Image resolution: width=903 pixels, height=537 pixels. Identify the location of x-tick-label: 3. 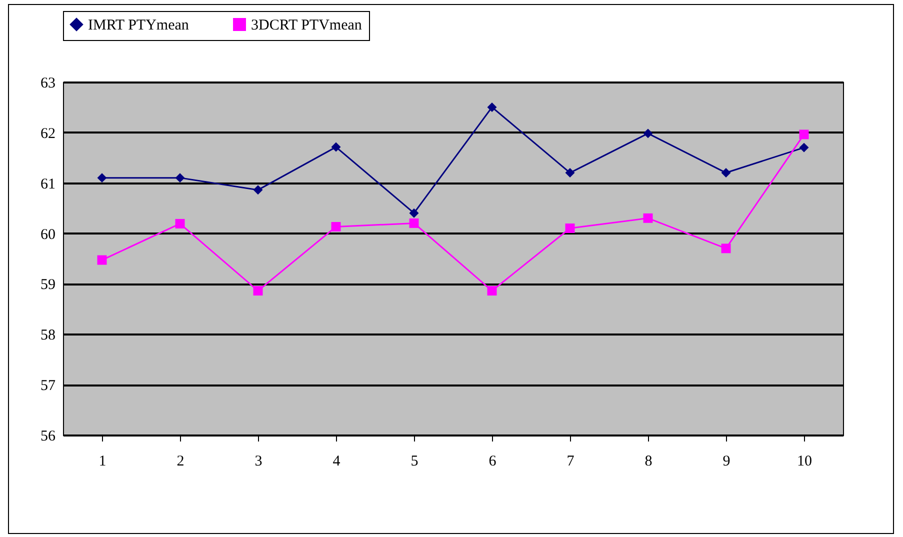
(258, 462).